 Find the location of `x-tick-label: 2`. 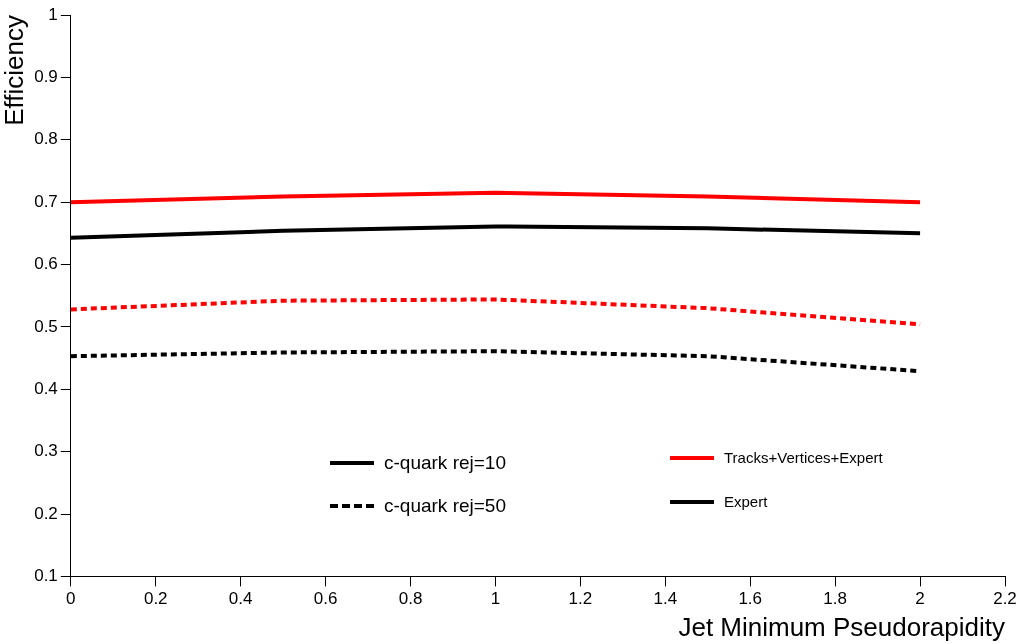

x-tick-label: 2 is located at coordinates (920, 599).